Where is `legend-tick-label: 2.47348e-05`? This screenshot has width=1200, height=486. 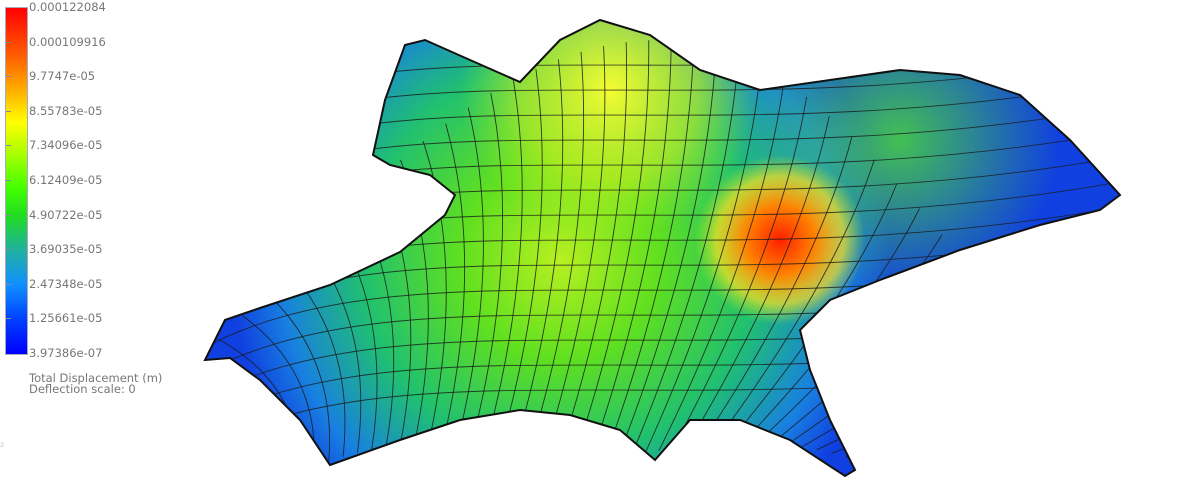 legend-tick-label: 2.47348e-05 is located at coordinates (66, 283).